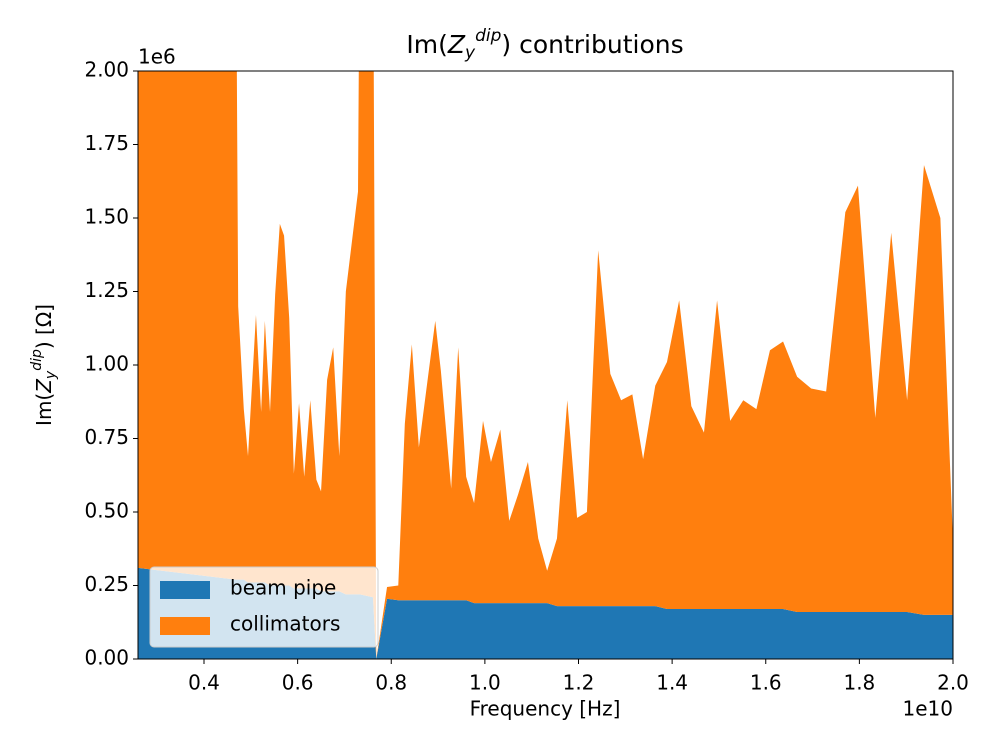  Describe the element at coordinates (953, 683) in the screenshot. I see `x-tick-label: 2.0` at that location.